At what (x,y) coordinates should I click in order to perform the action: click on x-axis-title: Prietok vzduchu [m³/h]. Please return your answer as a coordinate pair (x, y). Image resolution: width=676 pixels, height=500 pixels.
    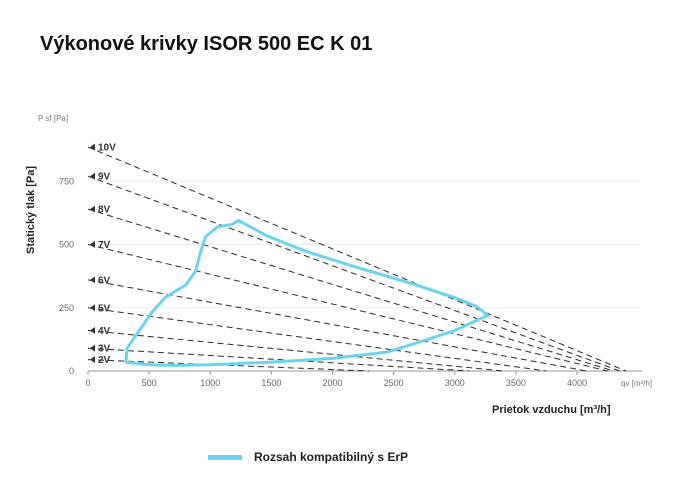
    Looking at the image, I should click on (551, 410).